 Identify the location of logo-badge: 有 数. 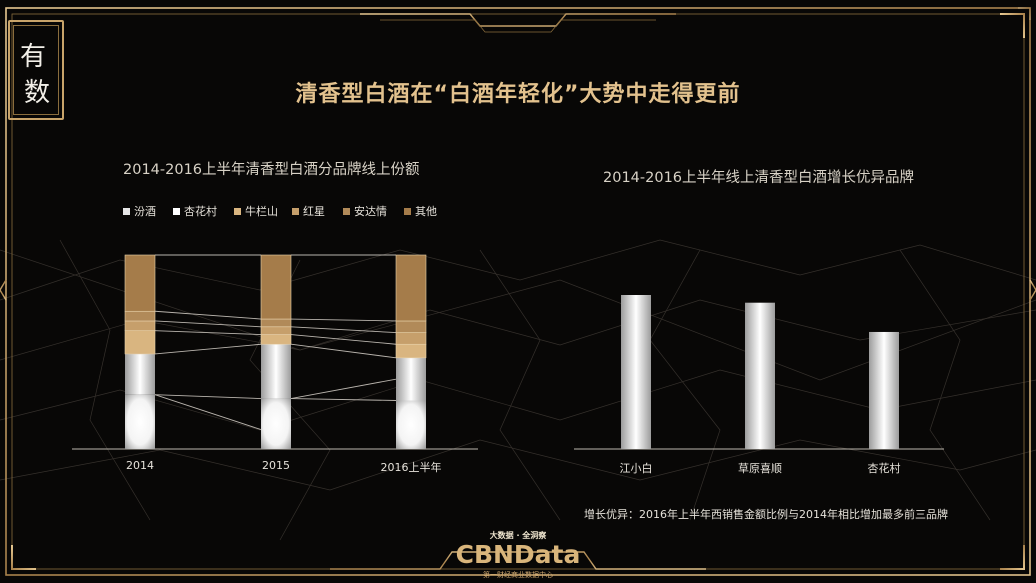
(36, 70).